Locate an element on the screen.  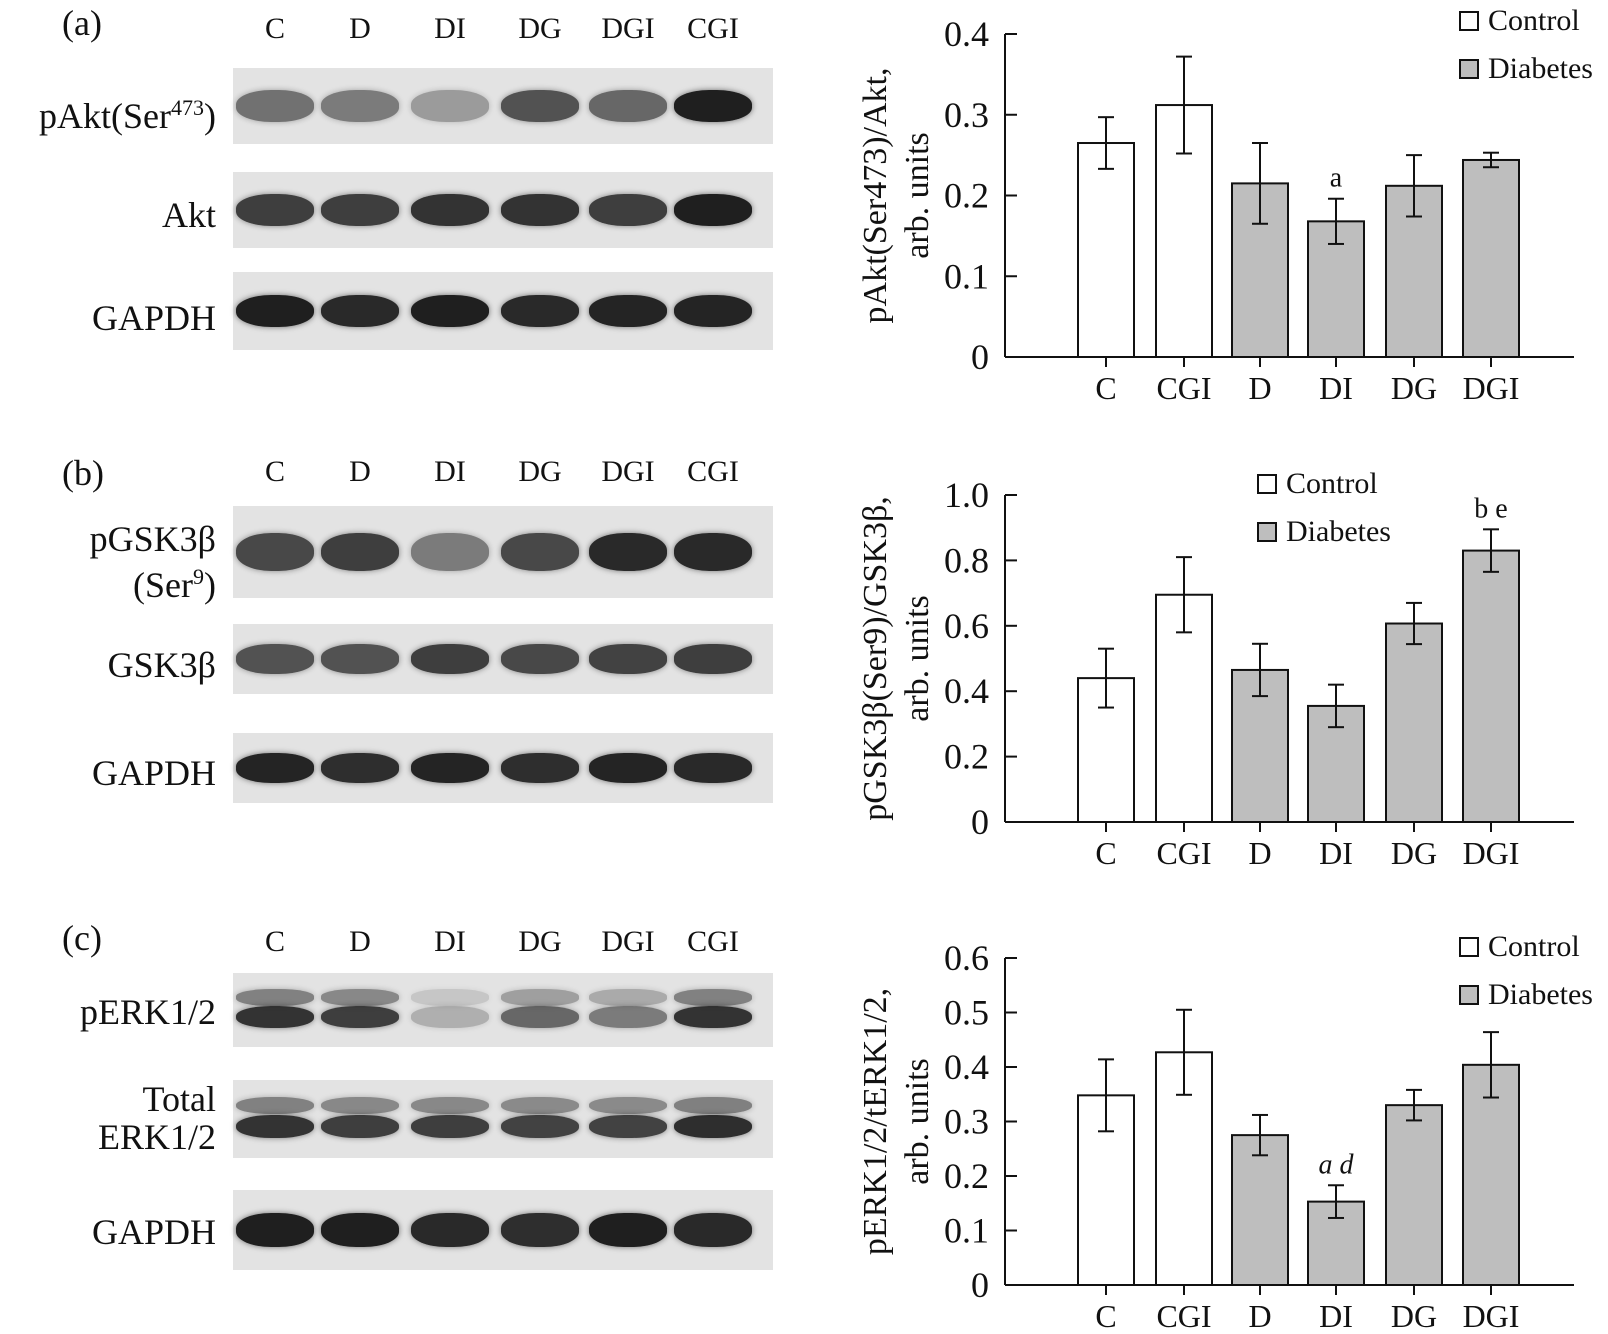
panel-label: (c) is located at coordinates (82, 938).